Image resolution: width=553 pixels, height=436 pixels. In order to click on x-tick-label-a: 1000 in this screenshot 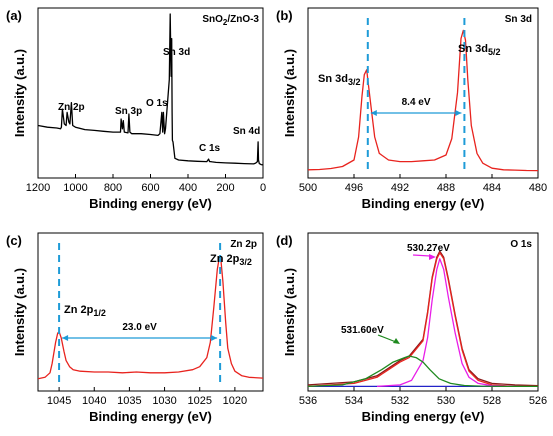, I will do `click(75, 188)`.